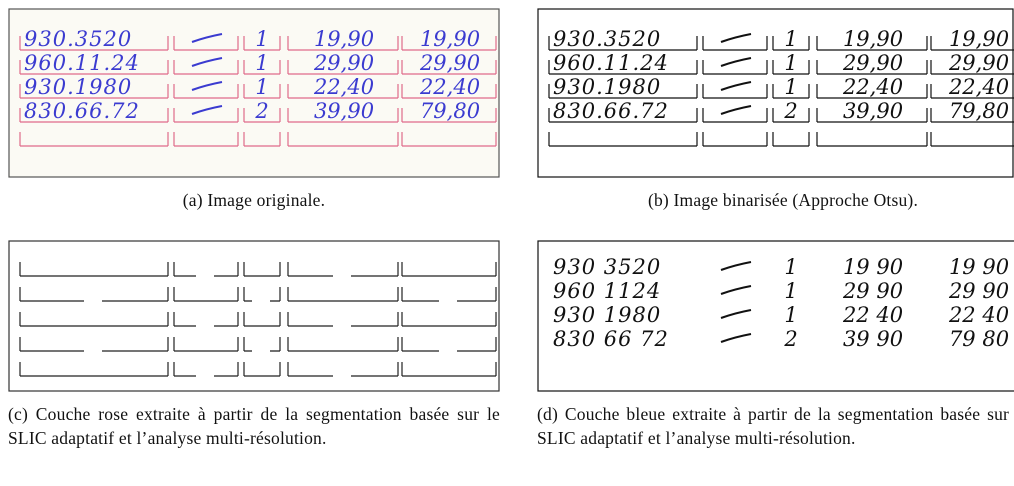 The width and height of the screenshot is (1014, 486). What do you see at coordinates (873, 339) in the screenshot?
I see `handwritten-price: 39 90` at bounding box center [873, 339].